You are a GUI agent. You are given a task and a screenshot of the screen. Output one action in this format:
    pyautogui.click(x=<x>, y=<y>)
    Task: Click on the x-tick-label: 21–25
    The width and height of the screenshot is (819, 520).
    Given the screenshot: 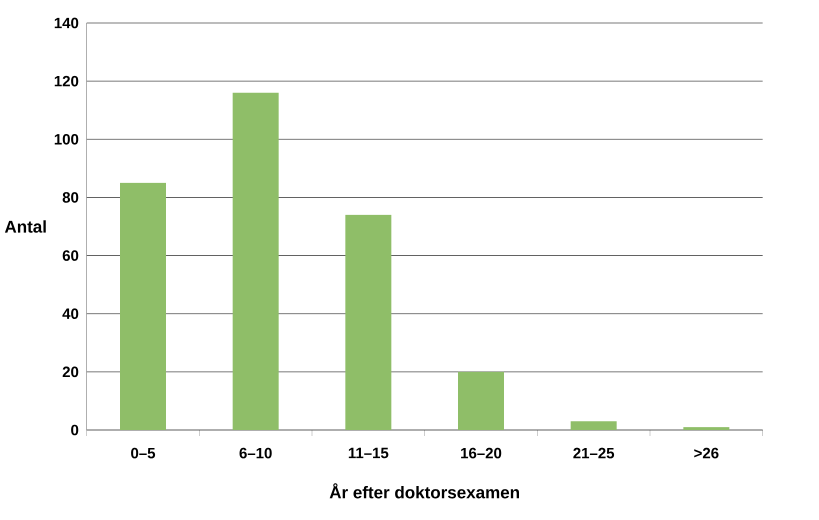 What is the action you would take?
    pyautogui.click(x=593, y=453)
    